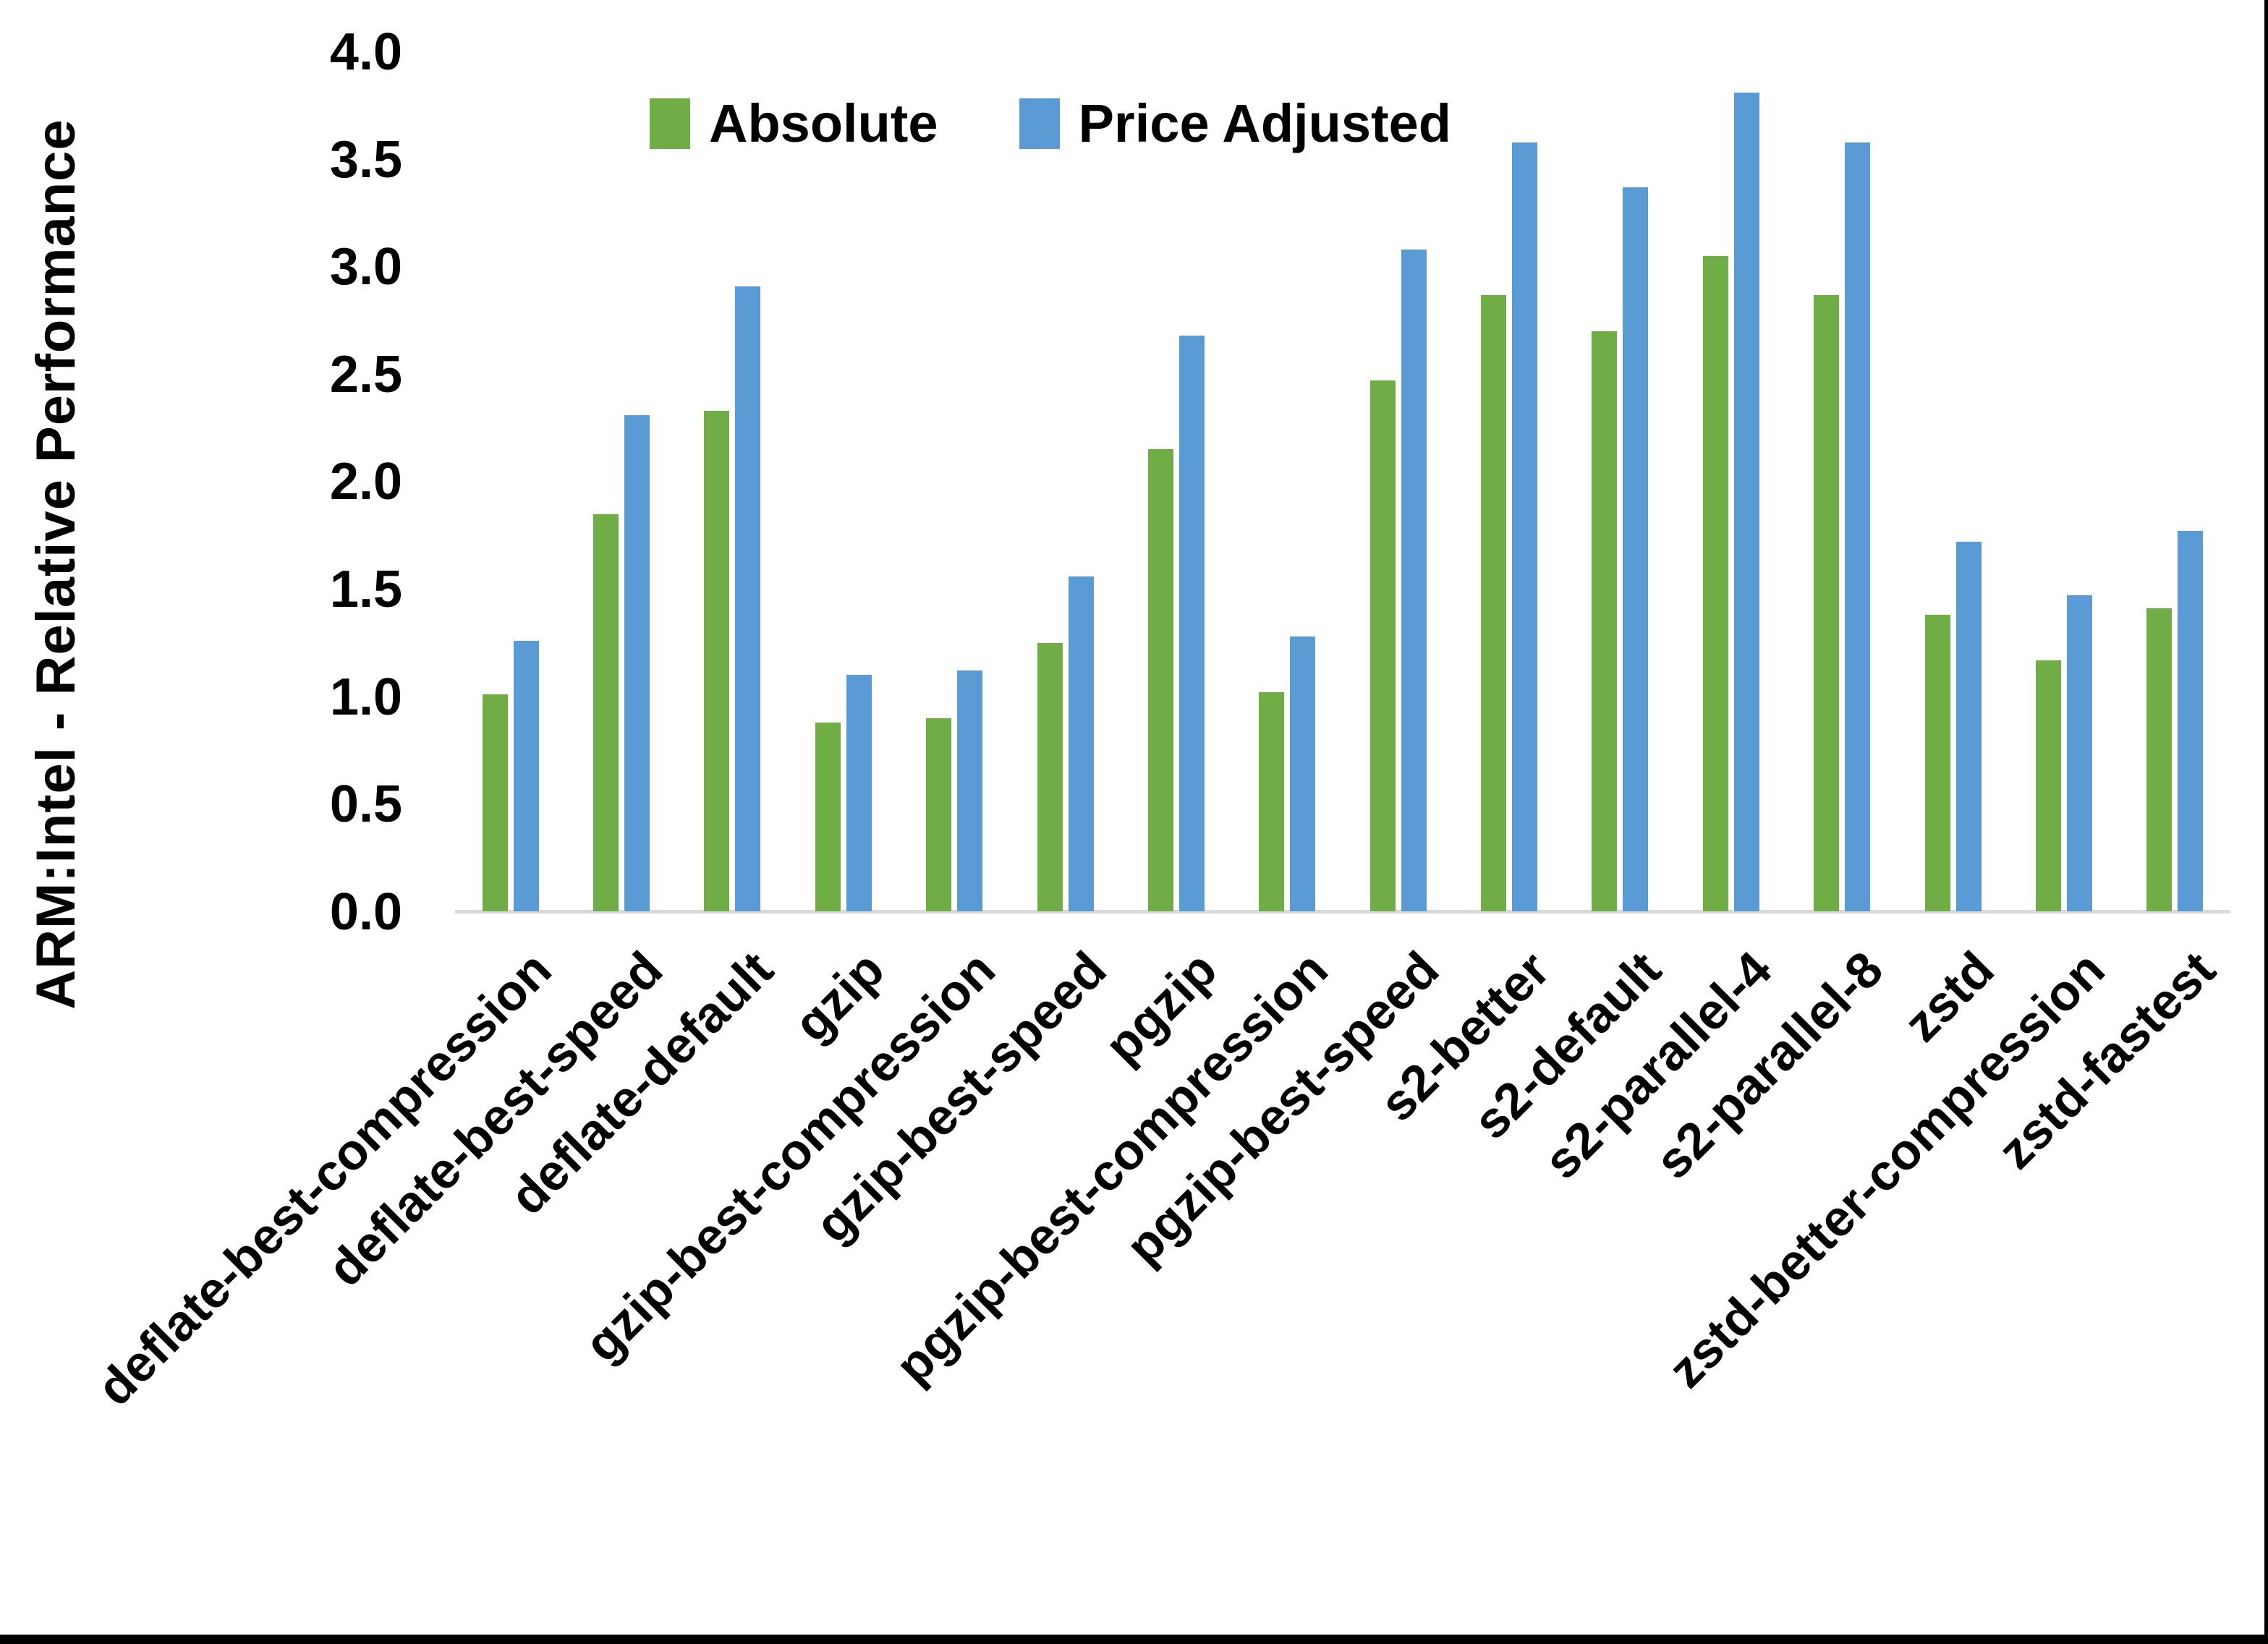  Describe the element at coordinates (1039, 123) in the screenshot. I see `price-adjusted-series-swatch-icon` at that location.